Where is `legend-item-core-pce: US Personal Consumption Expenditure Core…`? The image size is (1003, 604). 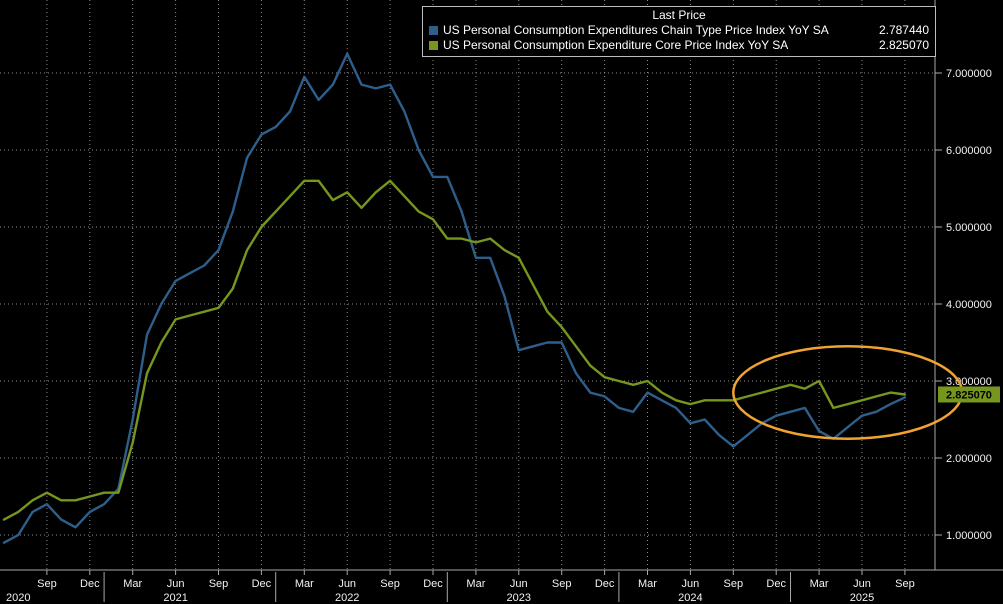 legend-item-core-pce: US Personal Consumption Expenditure Core… is located at coordinates (679, 45).